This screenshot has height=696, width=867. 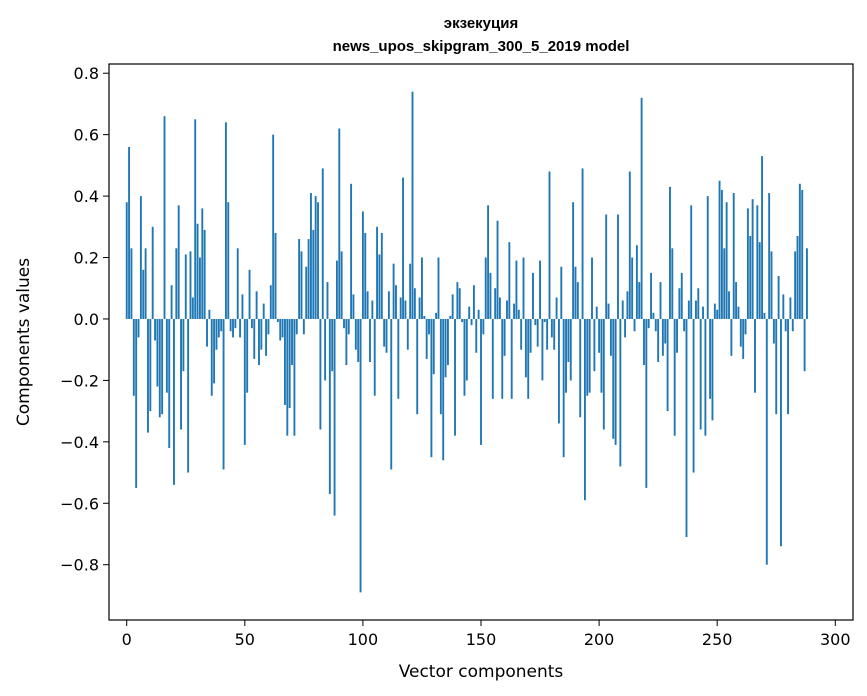 What do you see at coordinates (599, 639) in the screenshot?
I see `x-tick-label: 200` at bounding box center [599, 639].